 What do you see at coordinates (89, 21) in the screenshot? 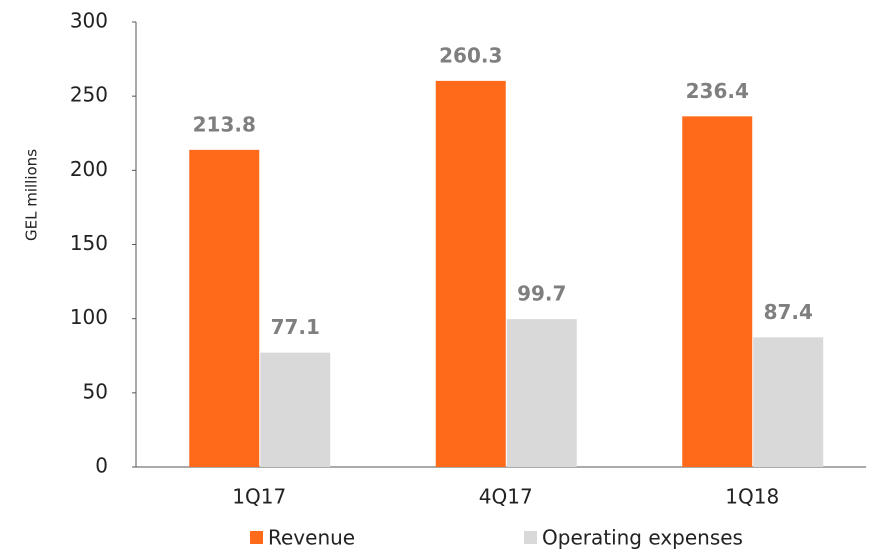
I see `y-tick-label: 300` at bounding box center [89, 21].